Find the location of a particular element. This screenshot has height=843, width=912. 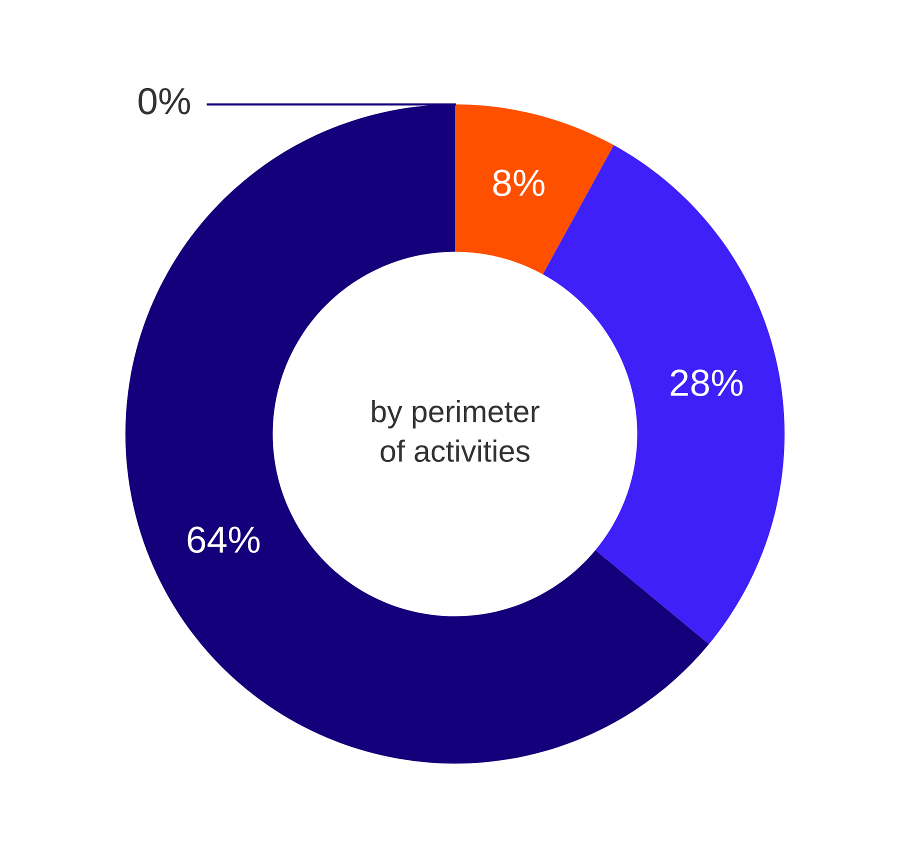

data-label: 28% is located at coordinates (706, 383).